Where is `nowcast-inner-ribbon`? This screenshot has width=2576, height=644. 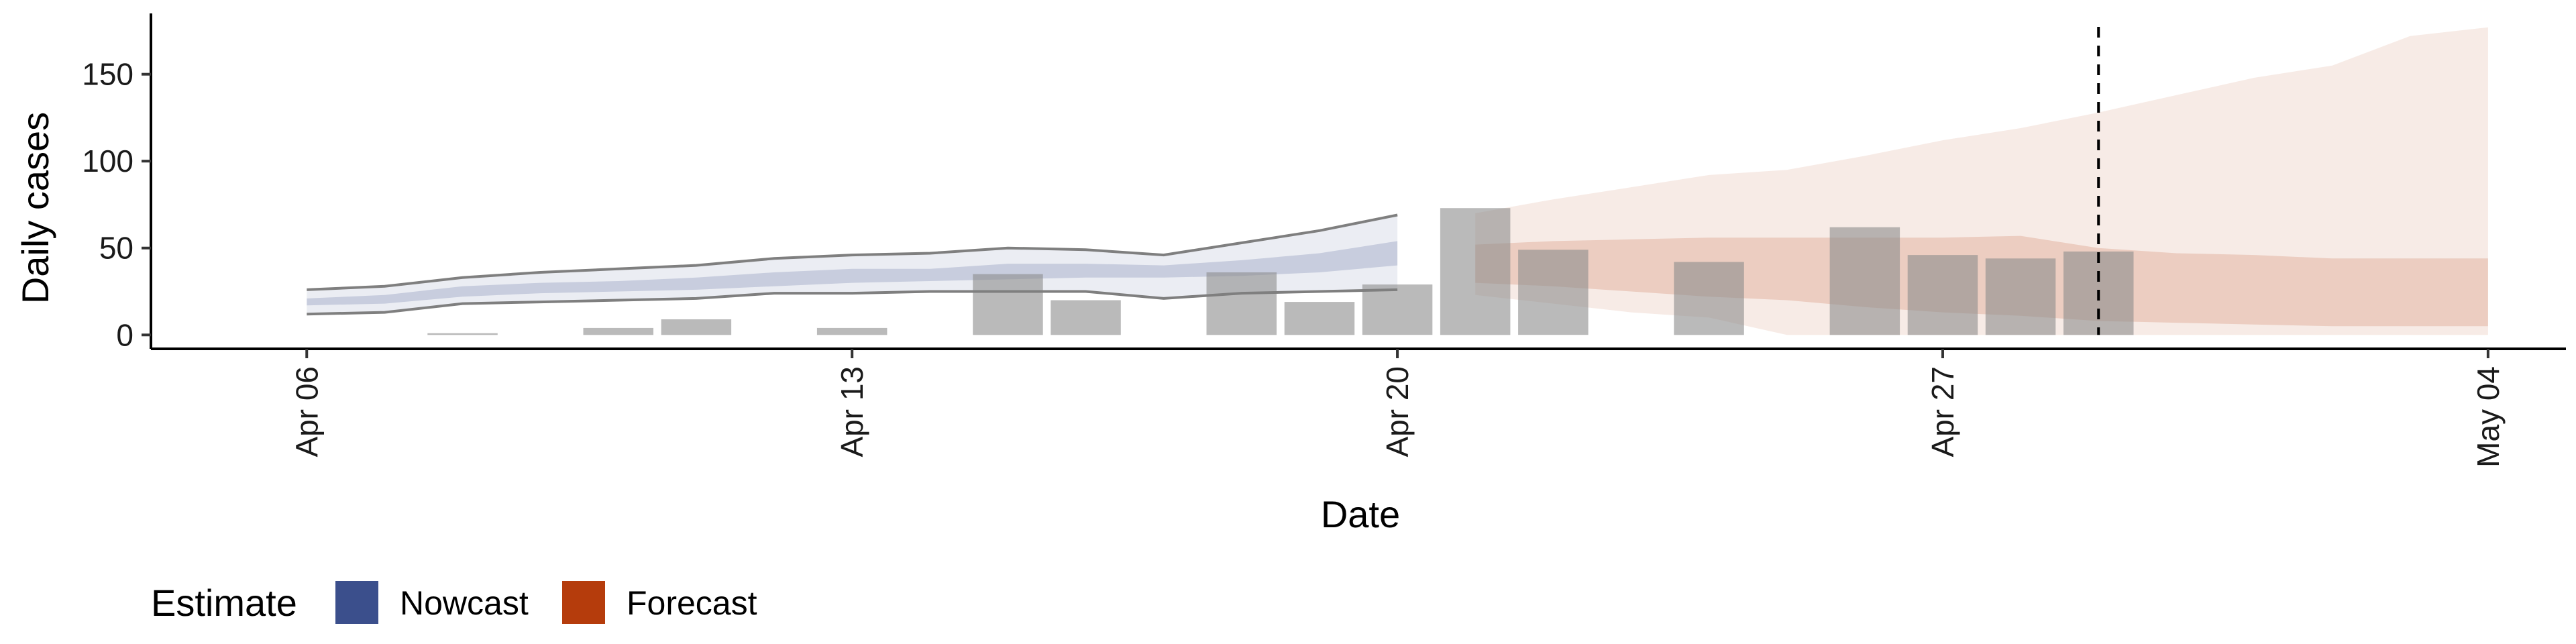 nowcast-inner-ribbon is located at coordinates (852, 273).